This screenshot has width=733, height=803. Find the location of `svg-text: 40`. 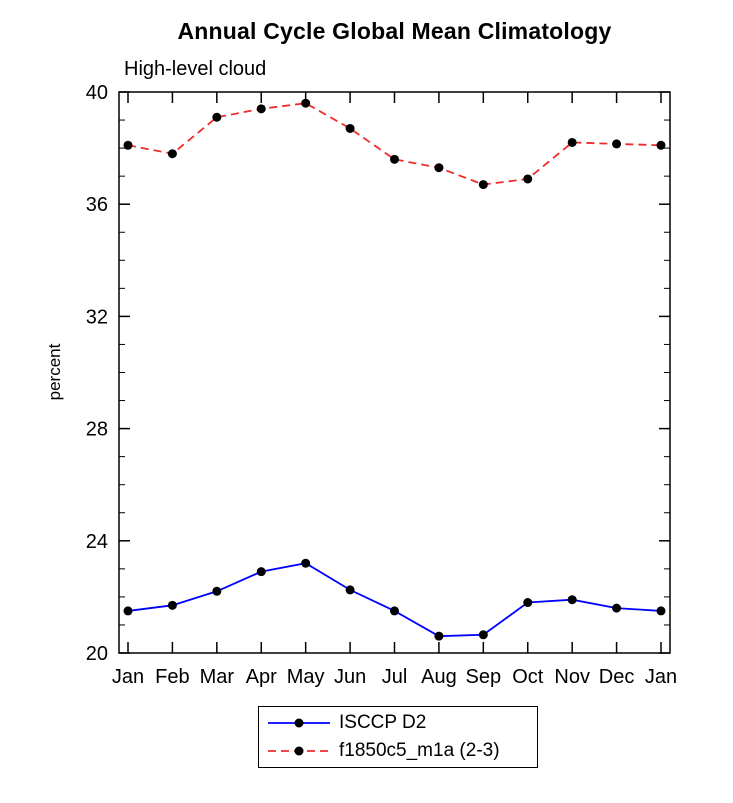

svg-text: 40 is located at coordinates (97, 93).